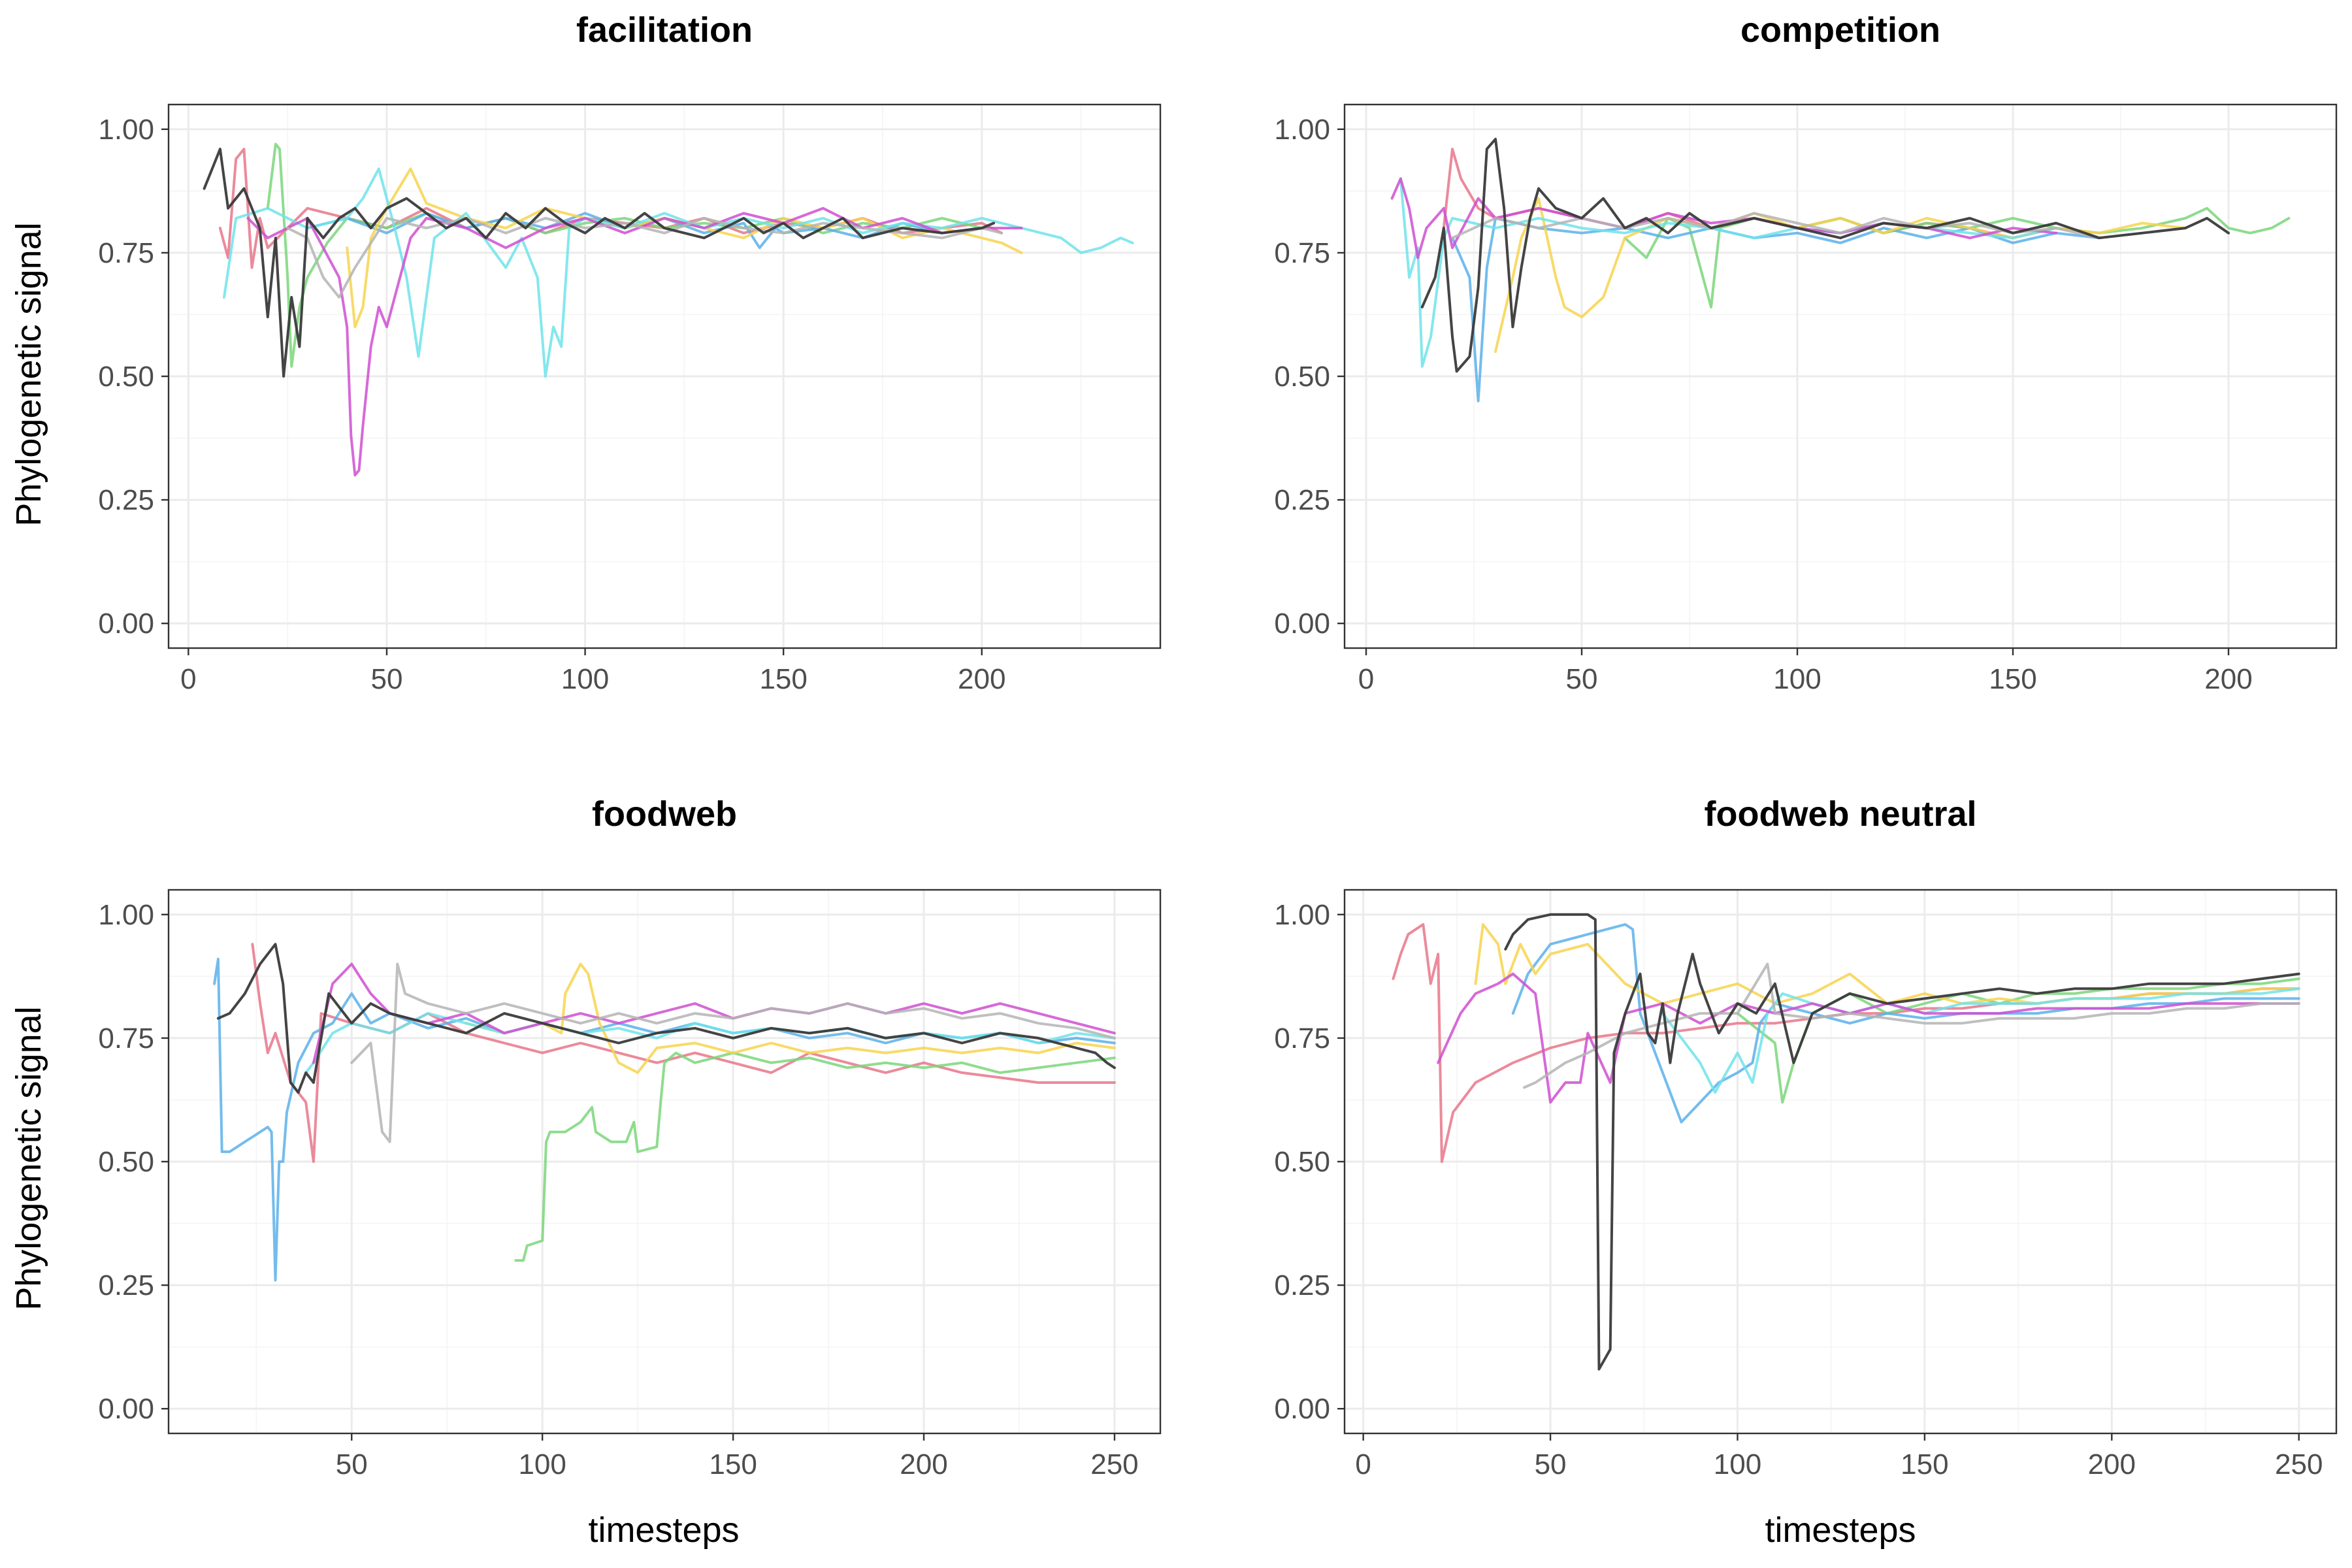 The image size is (2352, 1568). Describe the element at coordinates (28, 1158) in the screenshot. I see `y-axis-title-bottom: Phylogenetic signal` at that location.